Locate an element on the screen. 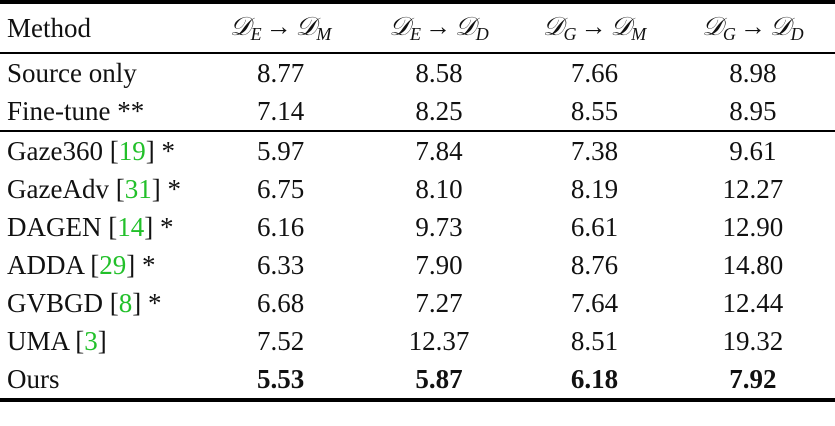  value-cell: 6.61 is located at coordinates (594, 226).